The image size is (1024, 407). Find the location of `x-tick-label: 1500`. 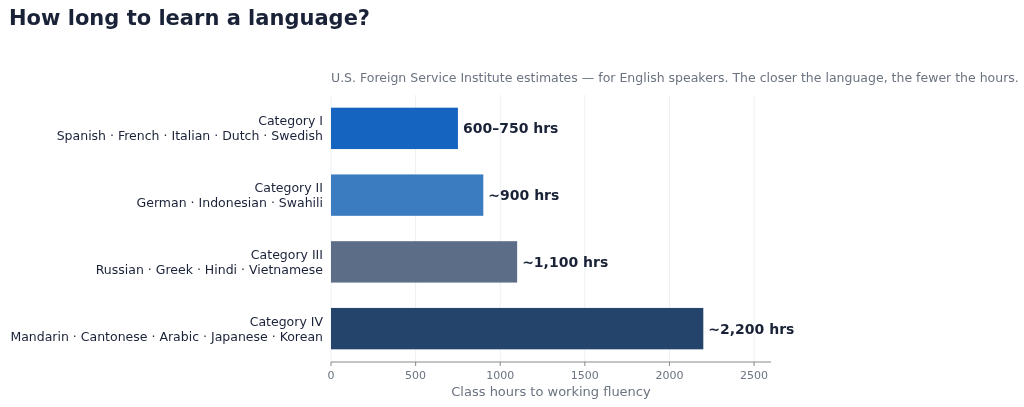

x-tick-label: 1500 is located at coordinates (584, 375).